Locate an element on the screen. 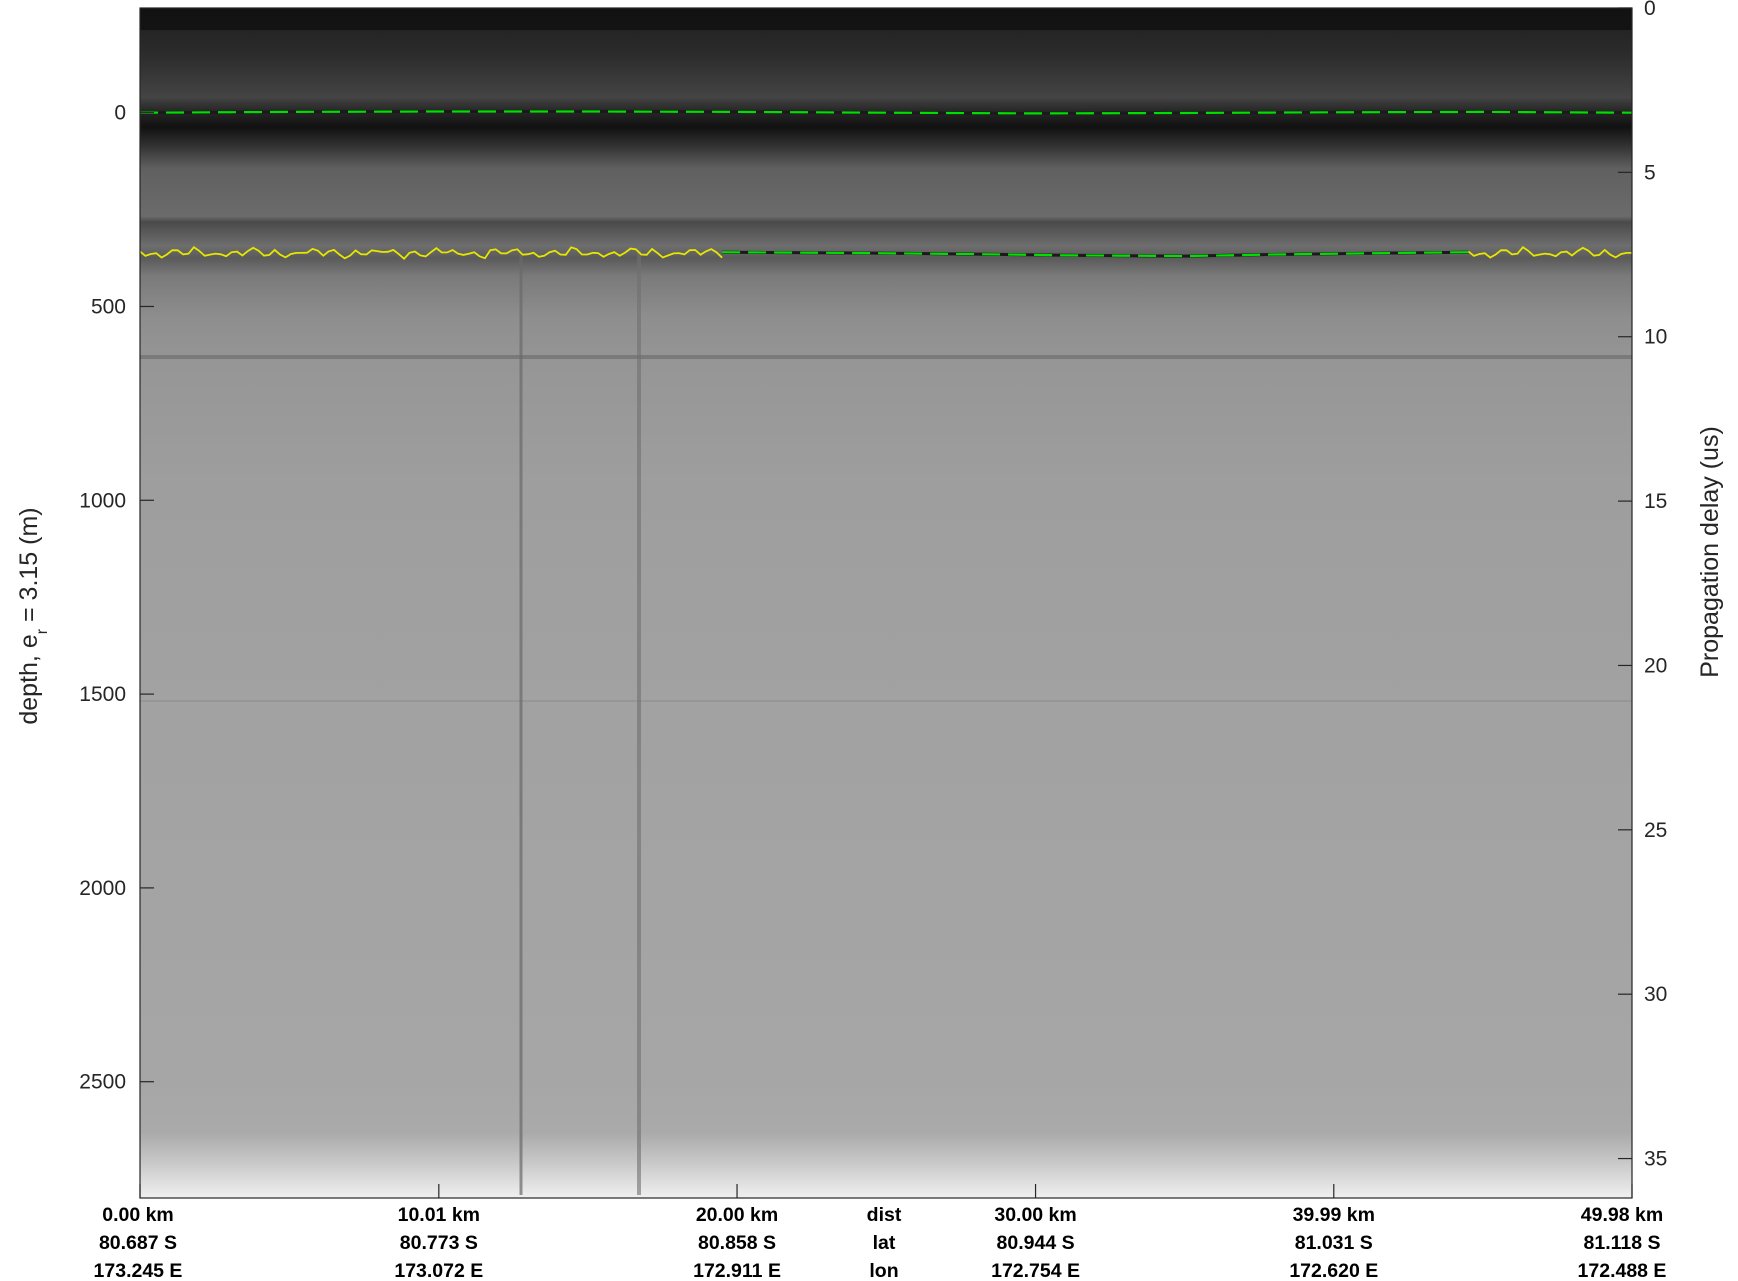 This screenshot has width=1738, height=1281. lon-label: 173.072 E is located at coordinates (438, 1270).